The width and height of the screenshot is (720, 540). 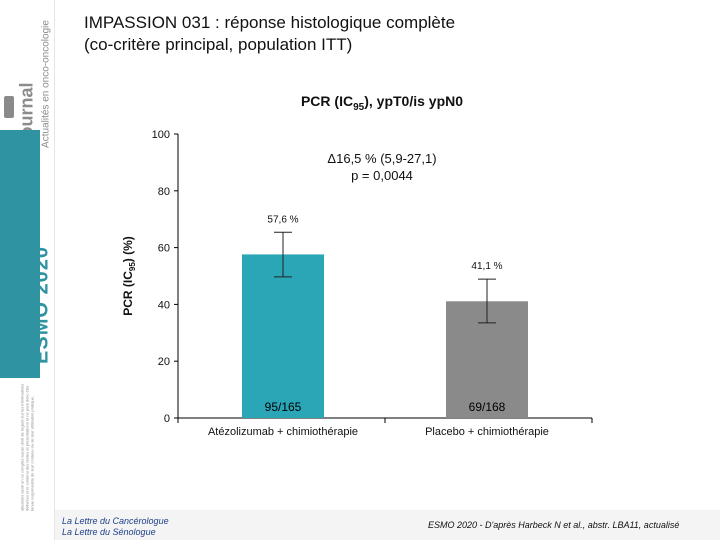 What do you see at coordinates (109, 532) in the screenshot?
I see `footer-publication-2: La Lettre du Sénologue` at bounding box center [109, 532].